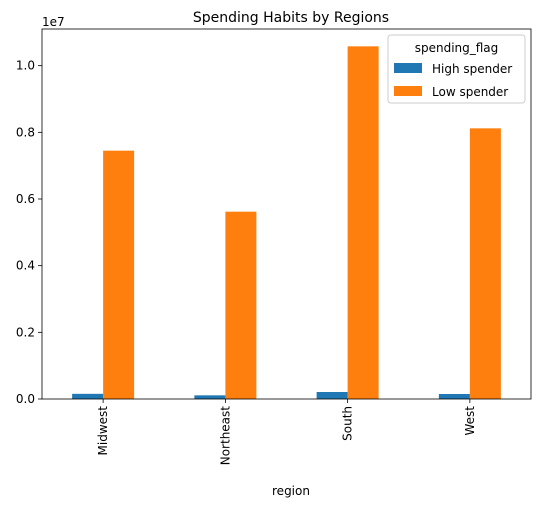  I want to click on y-tick-label: 0.4, so click(25, 266).